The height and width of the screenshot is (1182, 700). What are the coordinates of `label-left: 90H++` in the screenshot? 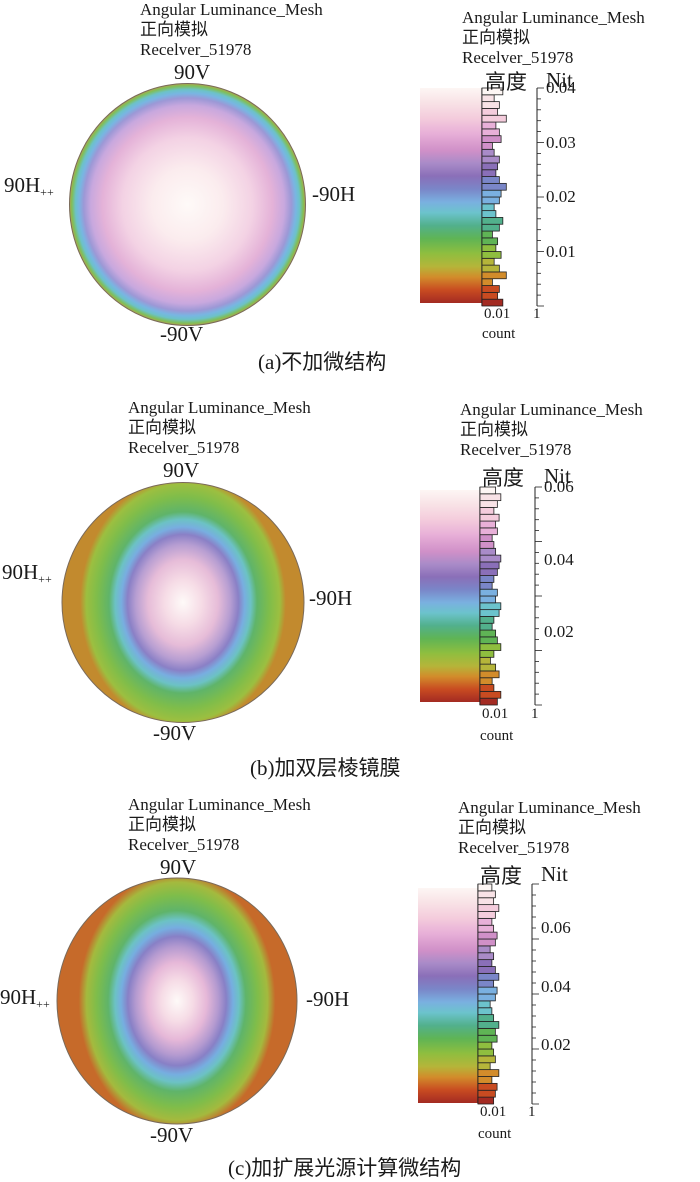 It's located at (25, 998).